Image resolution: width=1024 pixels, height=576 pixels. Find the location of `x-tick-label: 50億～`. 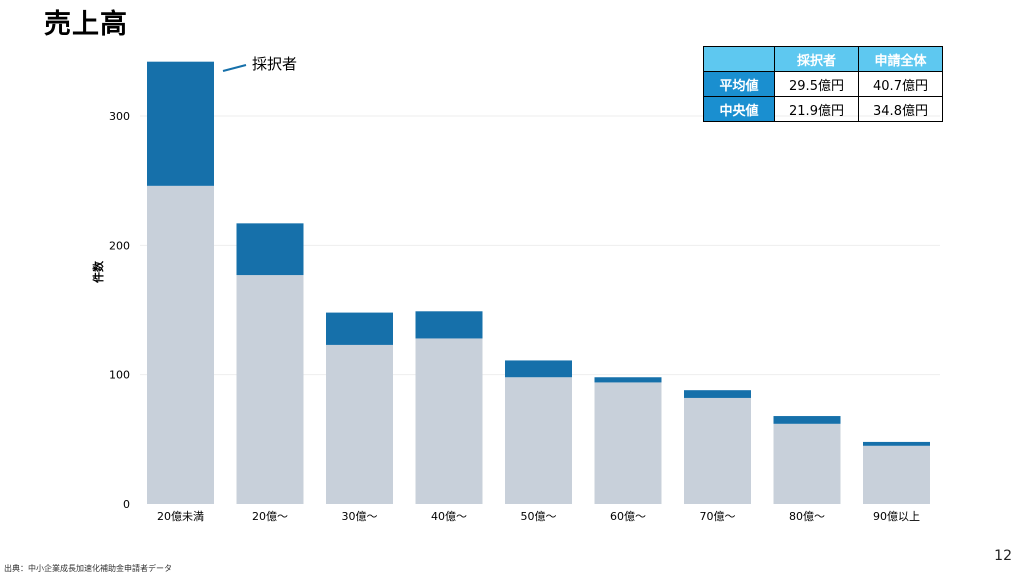

x-tick-label: 50億～ is located at coordinates (539, 516).